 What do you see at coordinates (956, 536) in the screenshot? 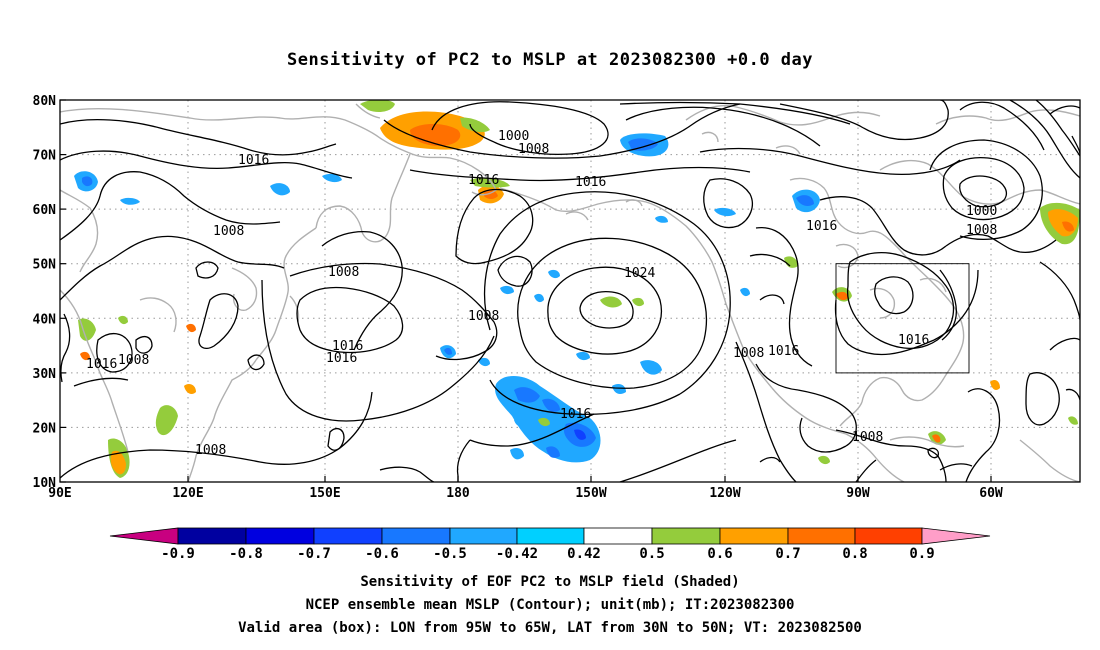
I see `colorbar-right-arrow` at bounding box center [956, 536].